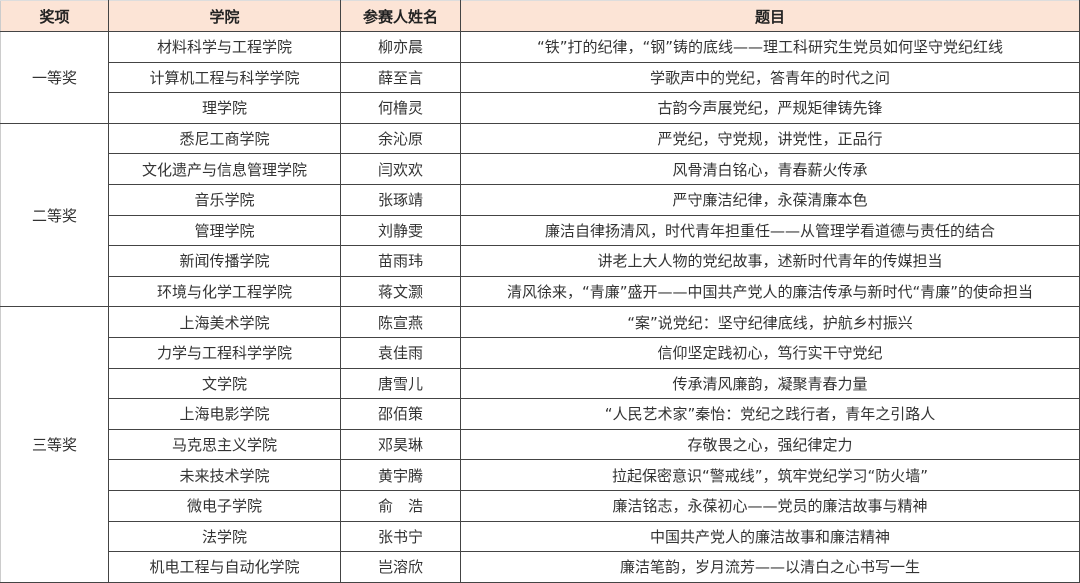 The height and width of the screenshot is (583, 1080). Describe the element at coordinates (770, 567) in the screenshot. I see `title-cell: 廉洁笔韵，岁月流芳——以清白之心书写一生` at that location.